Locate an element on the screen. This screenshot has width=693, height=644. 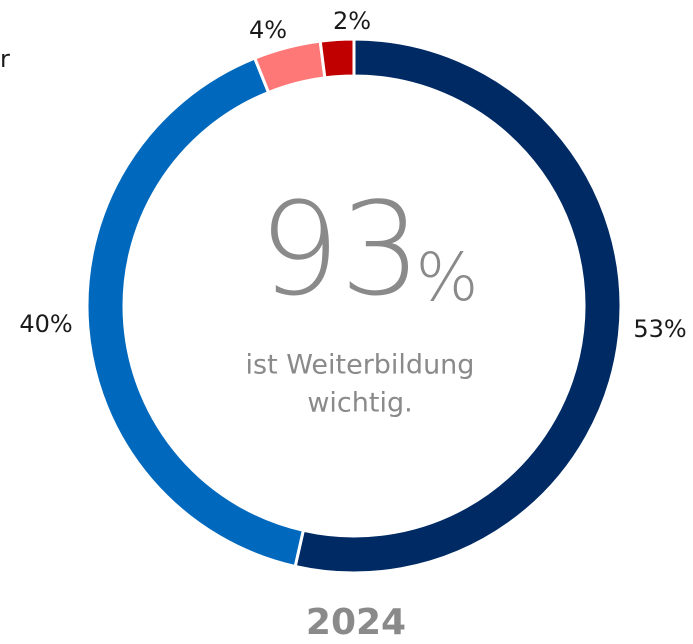
center-text: ist Weiterbildung is located at coordinates (360, 365).